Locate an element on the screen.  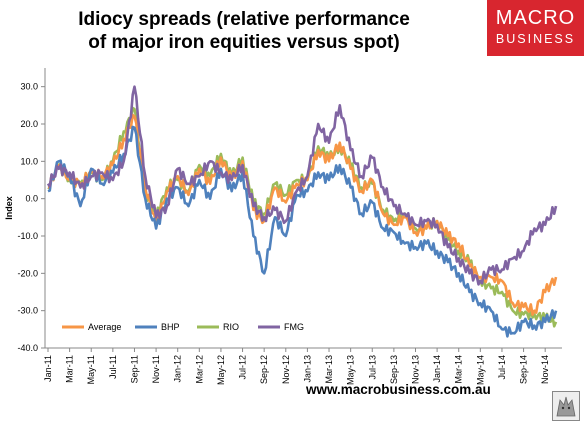
macrobusiness-logo: MACRO BUSINESS is located at coordinates (535, 28).